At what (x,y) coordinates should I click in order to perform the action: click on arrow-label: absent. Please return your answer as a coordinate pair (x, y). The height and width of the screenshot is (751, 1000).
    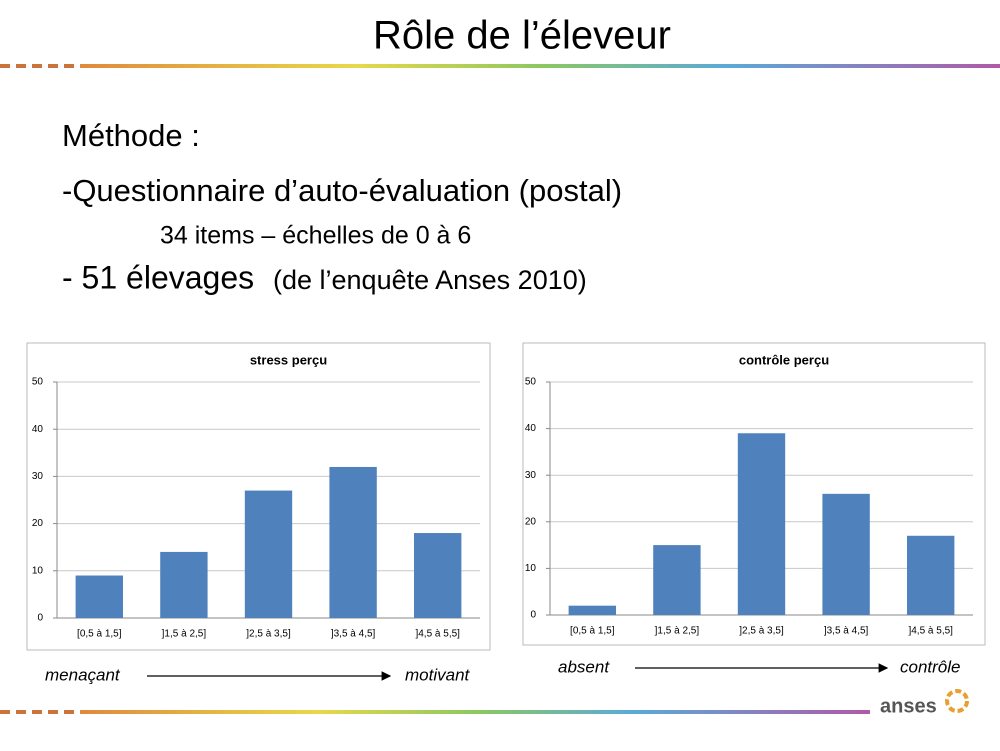
    Looking at the image, I should click on (584, 666).